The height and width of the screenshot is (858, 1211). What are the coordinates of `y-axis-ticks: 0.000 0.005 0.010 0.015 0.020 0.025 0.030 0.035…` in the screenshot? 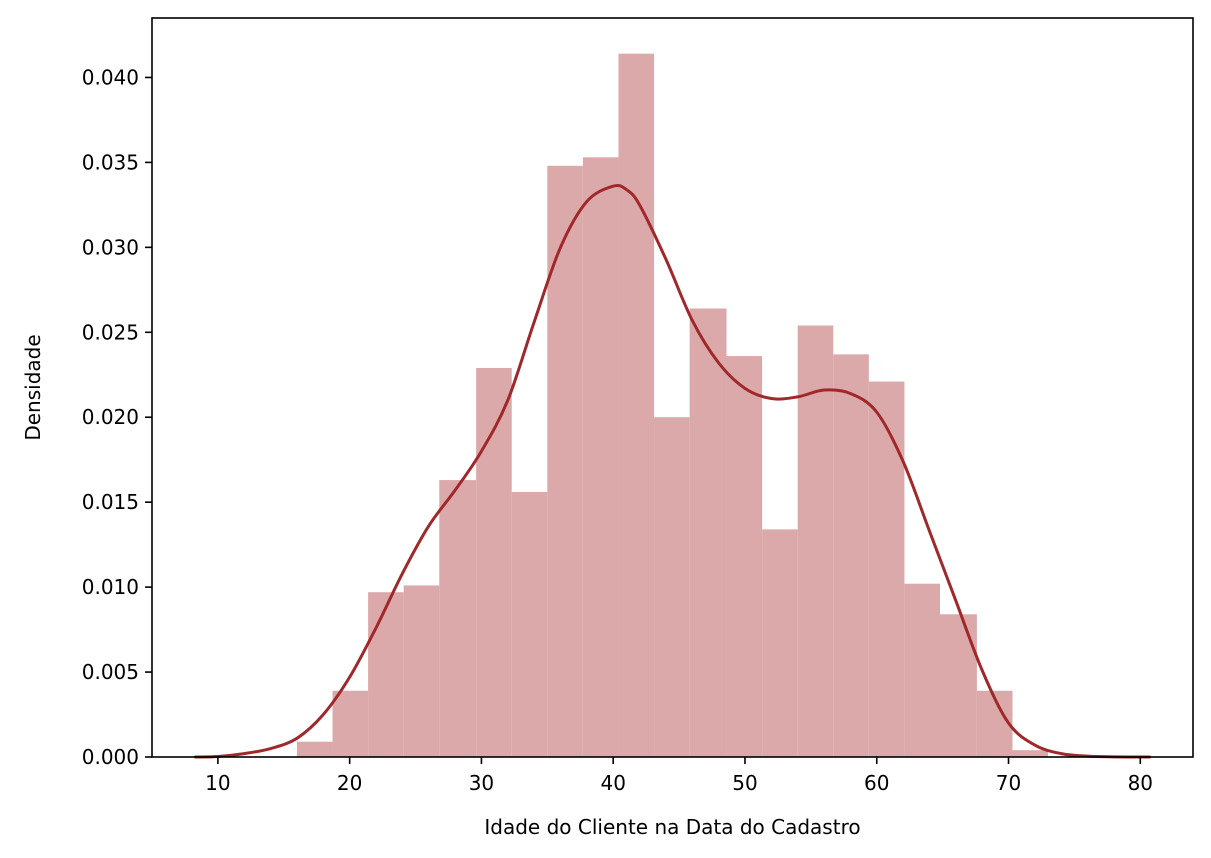 It's located at (117, 417).